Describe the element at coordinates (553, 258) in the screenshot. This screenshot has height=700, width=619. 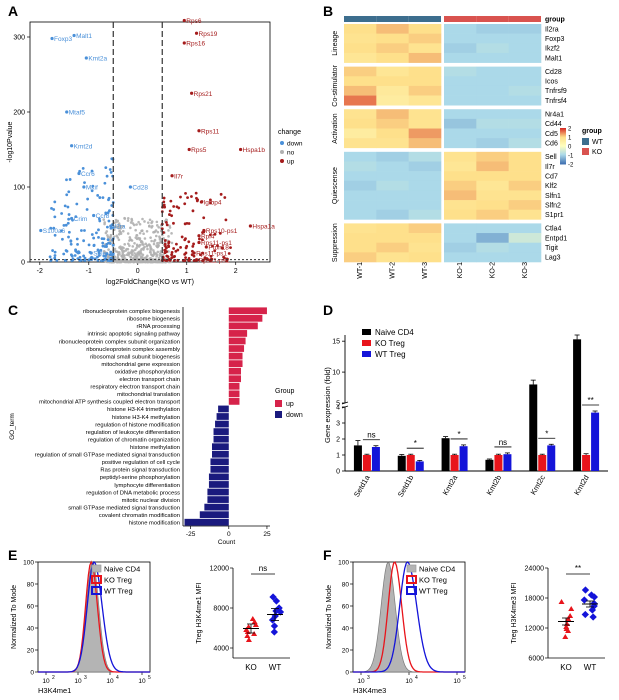
I see `row-label: Lag3` at that location.